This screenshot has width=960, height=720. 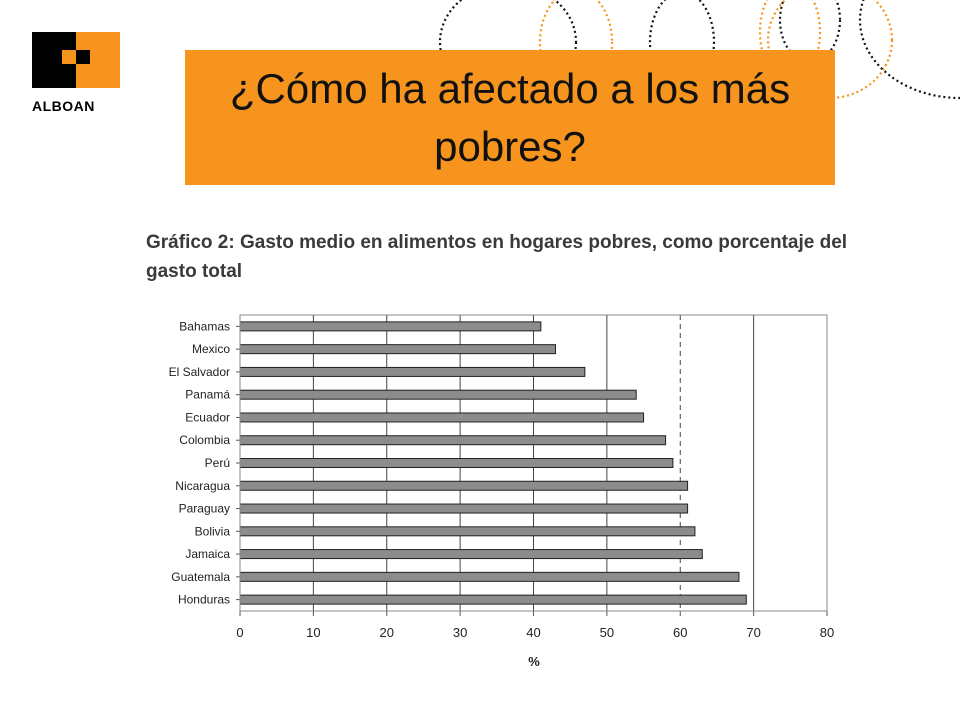 What do you see at coordinates (412, 371) in the screenshot?
I see `bar-el-salvador` at bounding box center [412, 371].